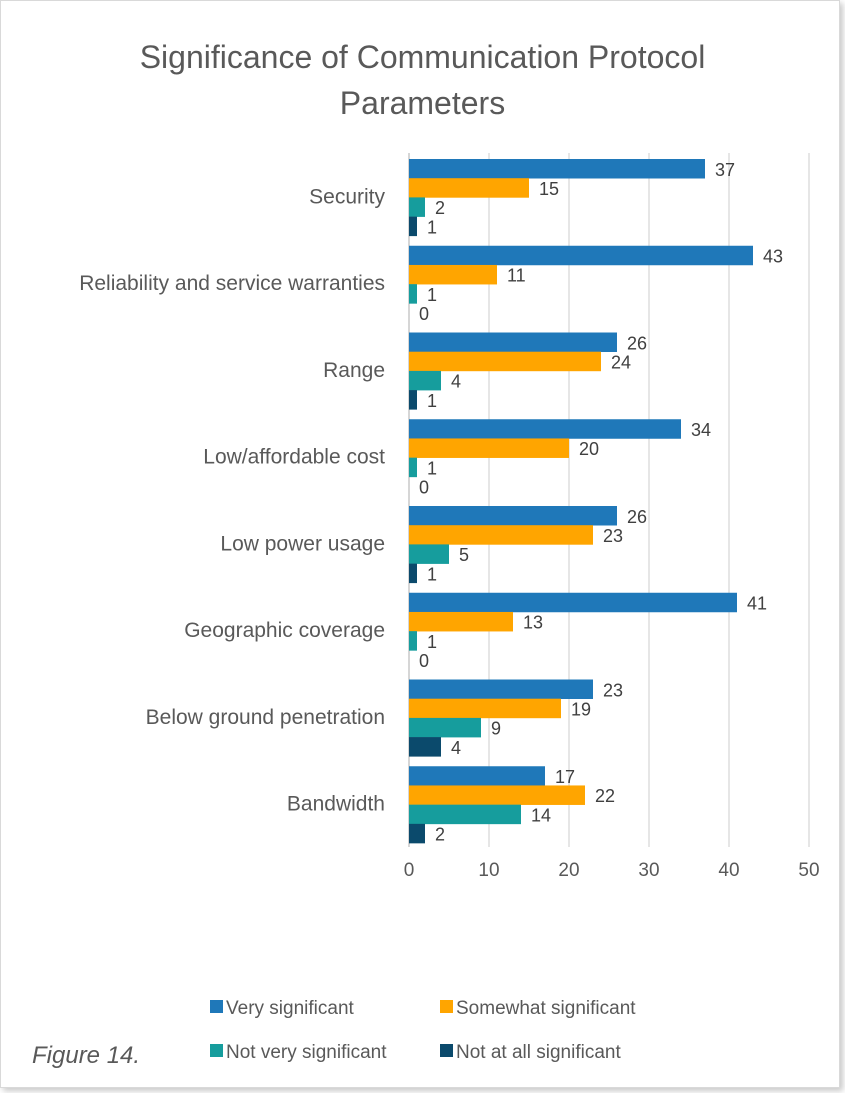 Image resolution: width=845 pixels, height=1093 pixels. I want to click on x-tick-label: 20, so click(568, 870).